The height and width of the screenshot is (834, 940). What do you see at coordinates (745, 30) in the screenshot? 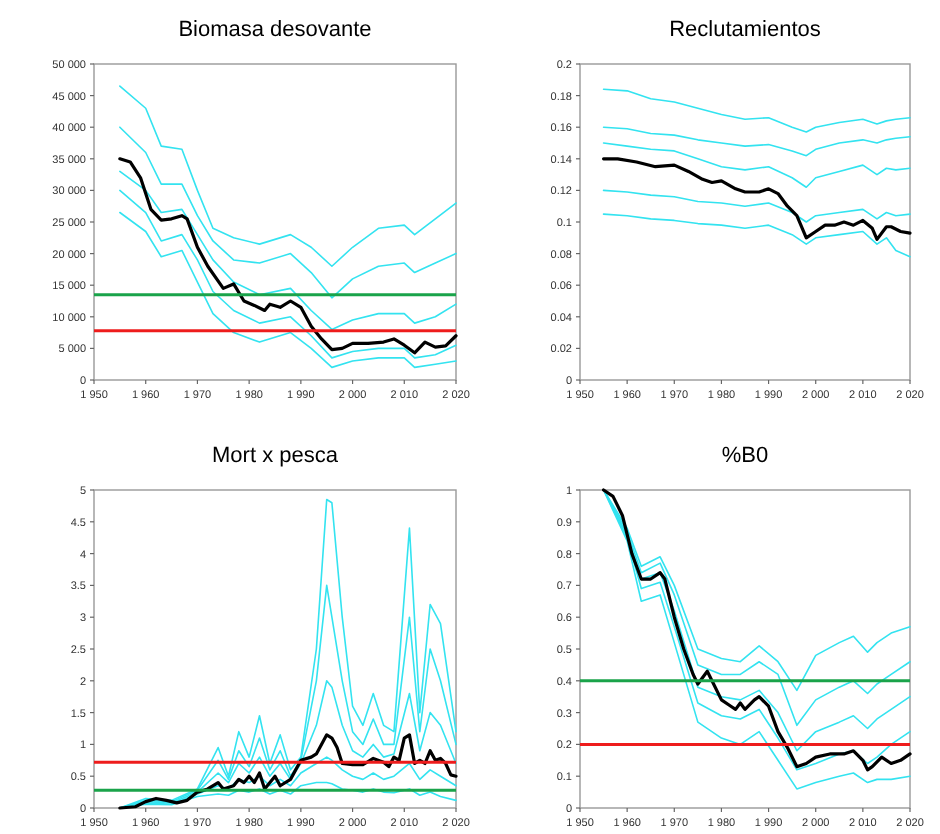
I see `chart-title: Reclutamientos` at bounding box center [745, 30].